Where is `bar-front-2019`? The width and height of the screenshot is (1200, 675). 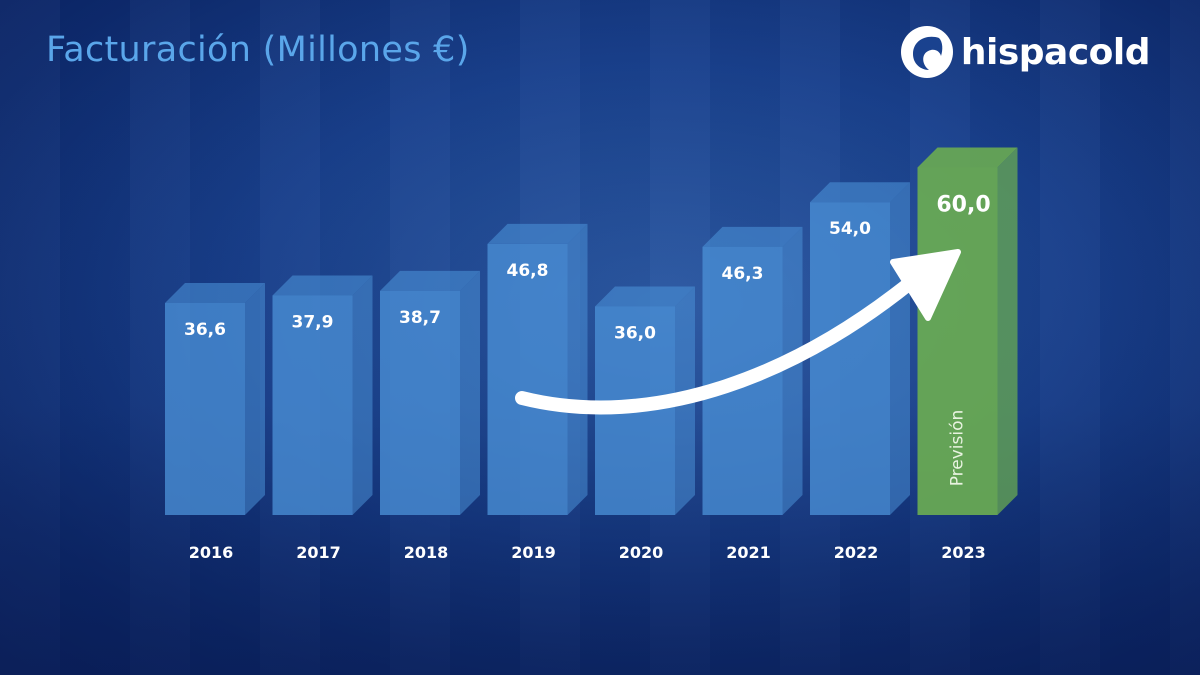 bar-front-2019 is located at coordinates (527, 379).